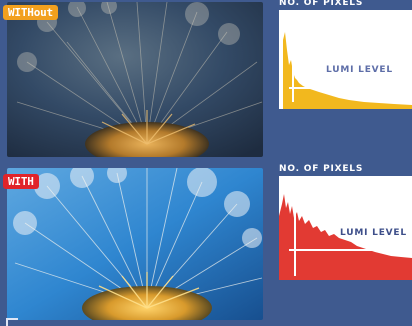 This screenshot has height=326, width=412. Describe the element at coordinates (321, 169) in the screenshot. I see `histogram-ylabel-bottom: NO. OF PIXELS` at that location.